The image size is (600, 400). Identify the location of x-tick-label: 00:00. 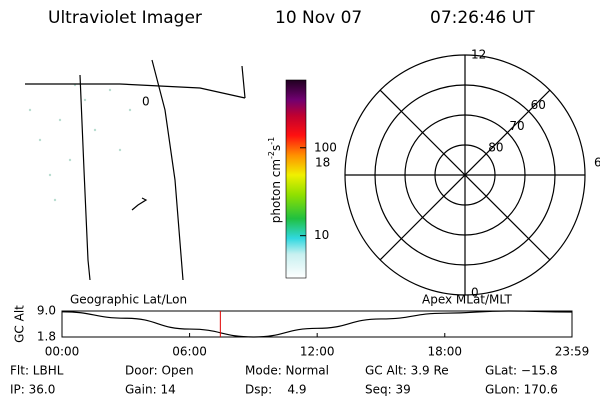
(62, 352).